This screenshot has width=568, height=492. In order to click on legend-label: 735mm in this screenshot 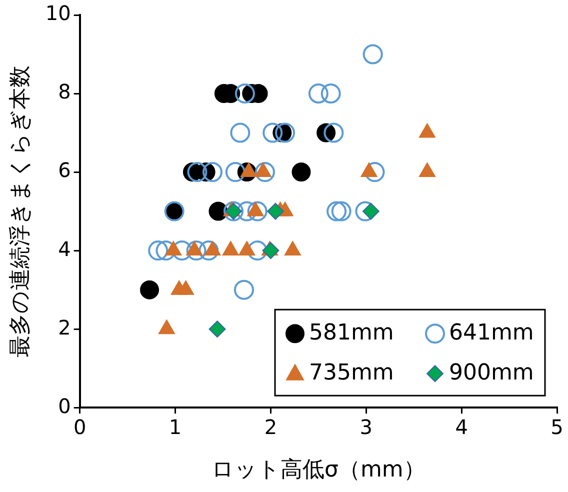, I will do `click(351, 373)`.